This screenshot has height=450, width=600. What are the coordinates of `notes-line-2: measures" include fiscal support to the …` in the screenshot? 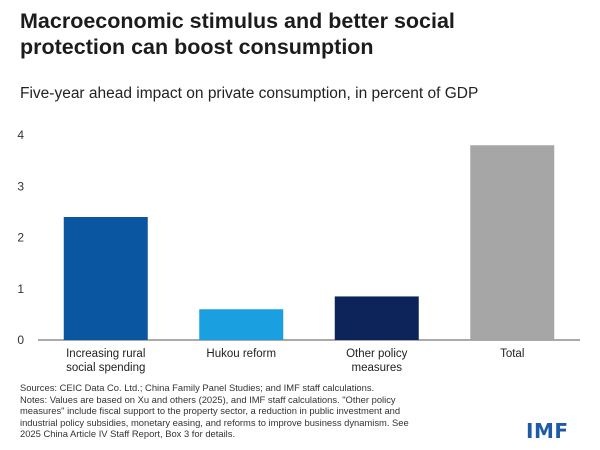 It's located at (210, 411).